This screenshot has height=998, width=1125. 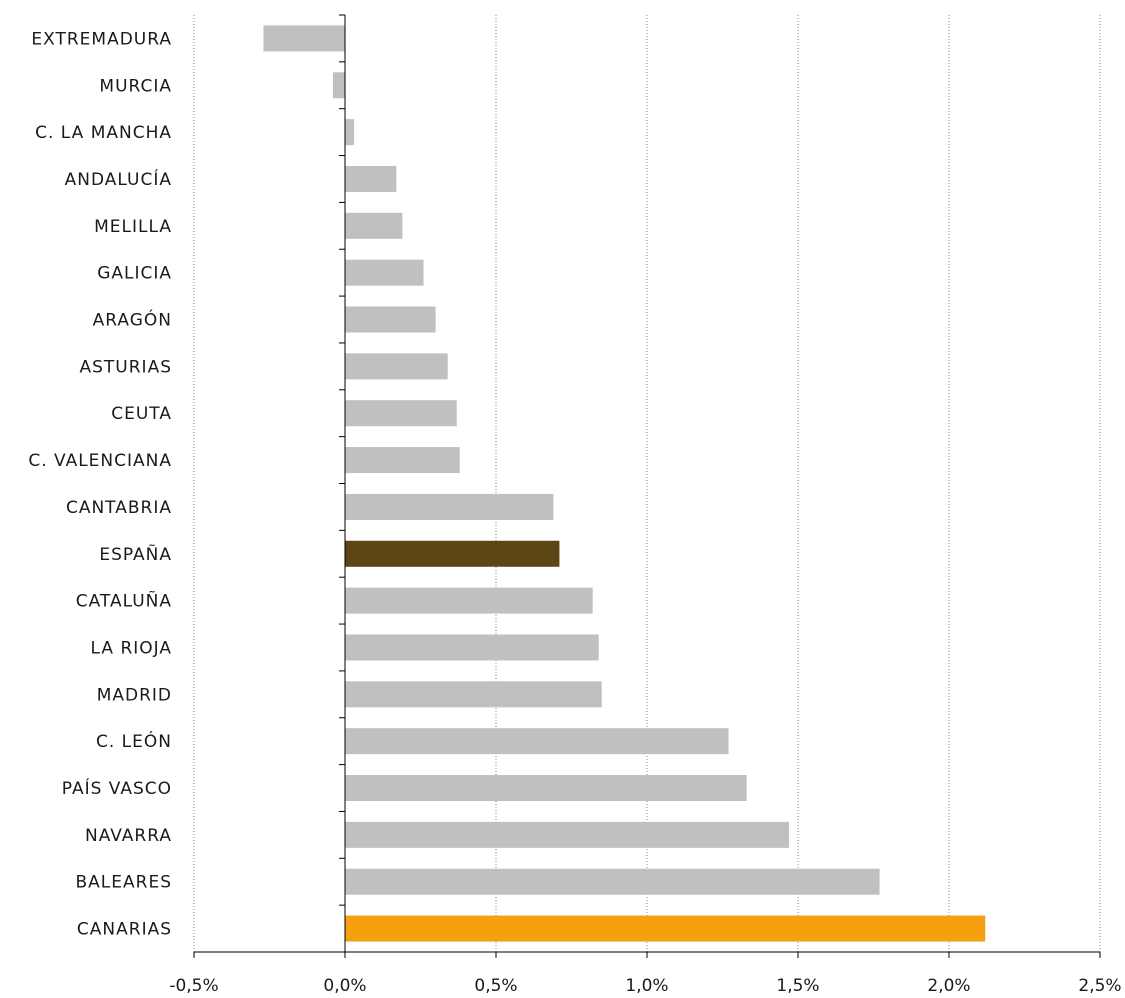 I want to click on category-label: CEUTA, so click(x=141, y=414).